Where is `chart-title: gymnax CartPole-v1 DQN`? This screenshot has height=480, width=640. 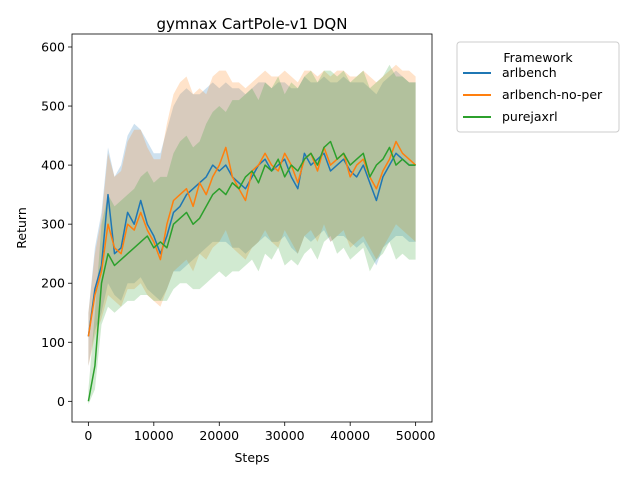 chart-title: gymnax CartPole-v1 DQN is located at coordinates (252, 24).